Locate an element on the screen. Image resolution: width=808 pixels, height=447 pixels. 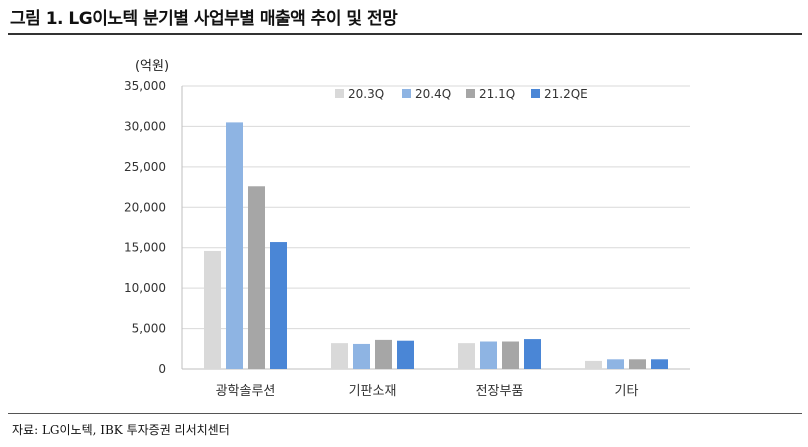
y-unit-label: (억원) is located at coordinates (152, 66).